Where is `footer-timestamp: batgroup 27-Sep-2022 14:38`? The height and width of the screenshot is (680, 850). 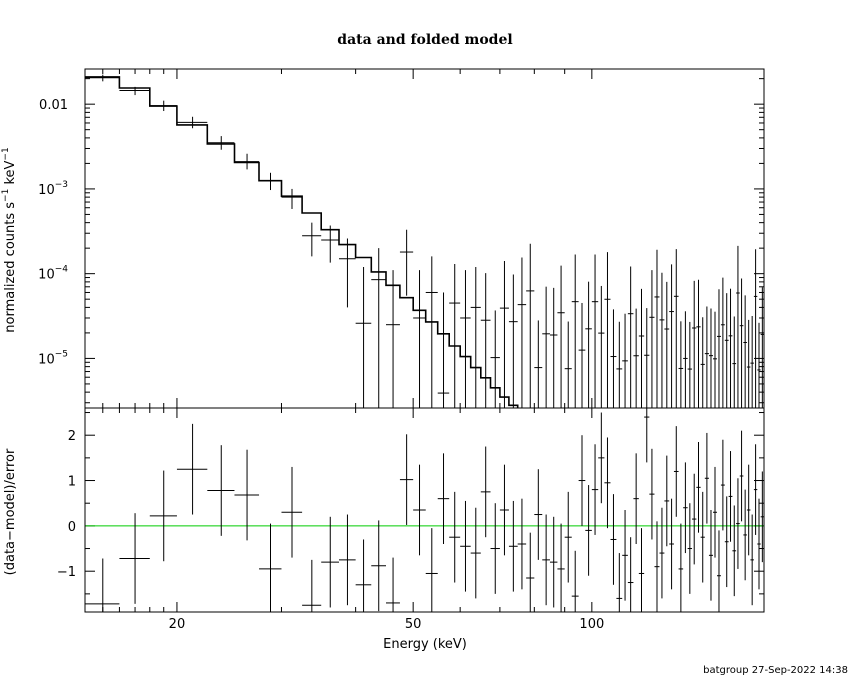
footer-timestamp: batgroup 27-Sep-2022 14:38 is located at coordinates (775, 670).